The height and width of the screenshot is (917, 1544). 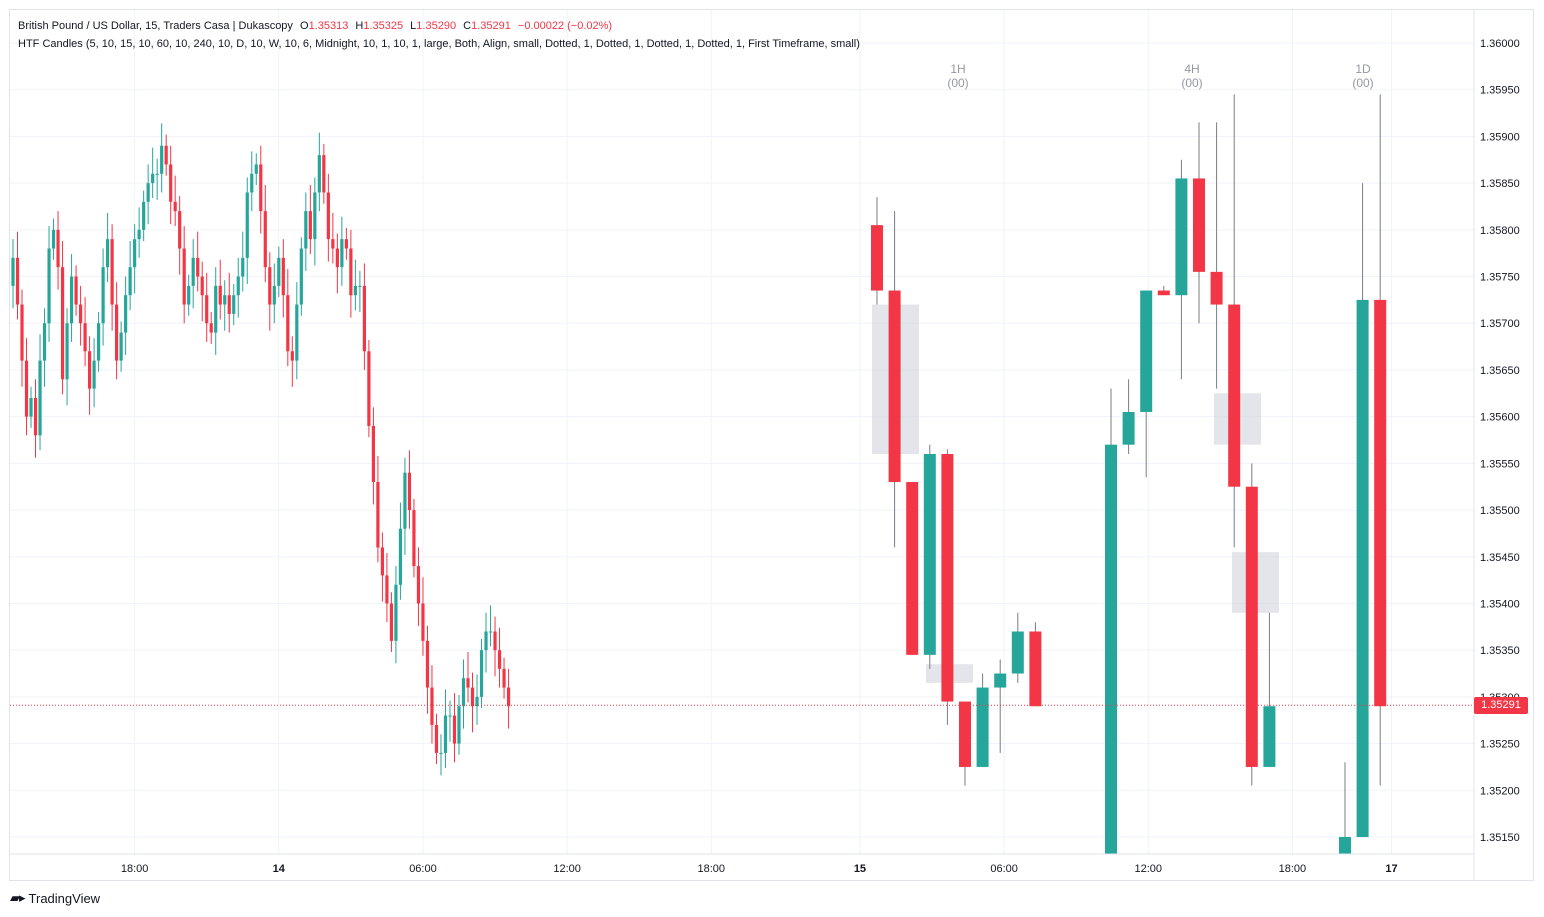 What do you see at coordinates (467, 26) in the screenshot?
I see `close-label: C` at bounding box center [467, 26].